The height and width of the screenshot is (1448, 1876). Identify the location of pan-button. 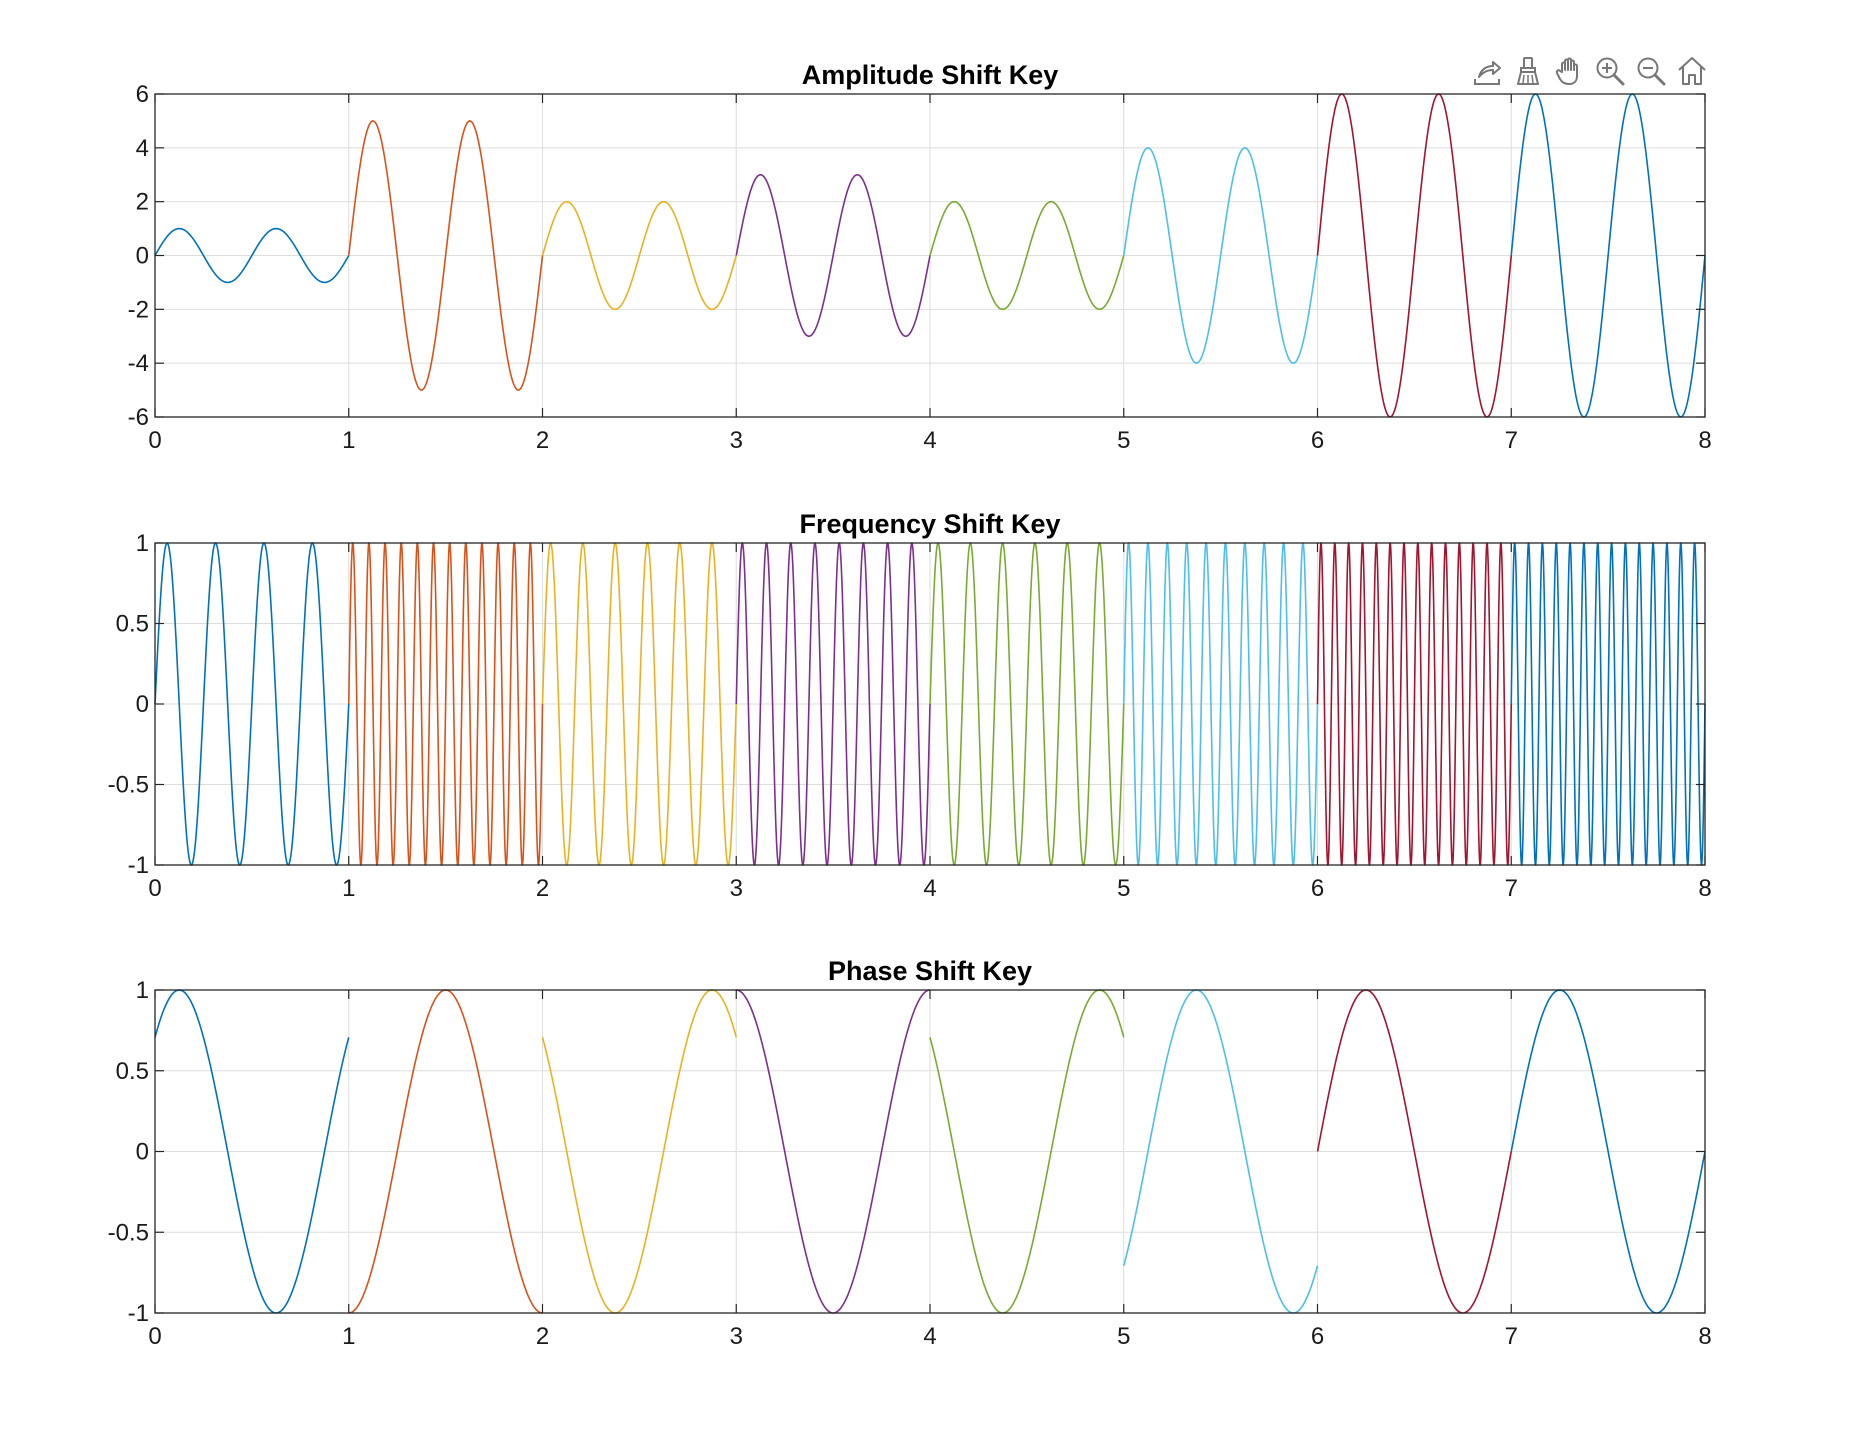
(1569, 71).